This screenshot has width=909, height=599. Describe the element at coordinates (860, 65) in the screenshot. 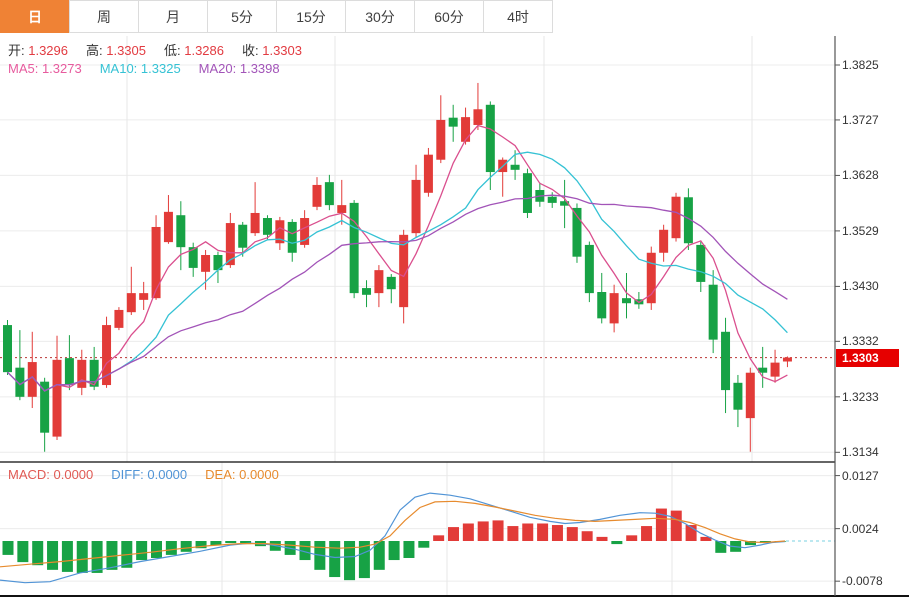

I see `price-tick-label: 1.3825` at that location.